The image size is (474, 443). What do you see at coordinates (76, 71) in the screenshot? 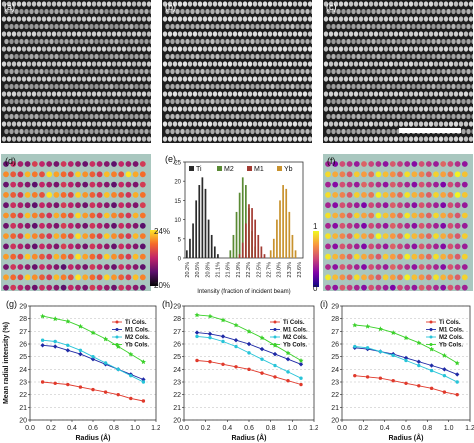
I see `stem-image-a: (a)` at bounding box center [76, 71].